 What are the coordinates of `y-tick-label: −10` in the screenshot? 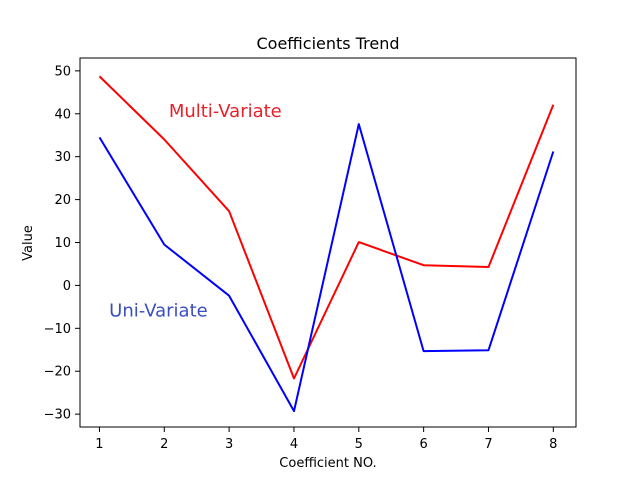 It's located at (57, 329).